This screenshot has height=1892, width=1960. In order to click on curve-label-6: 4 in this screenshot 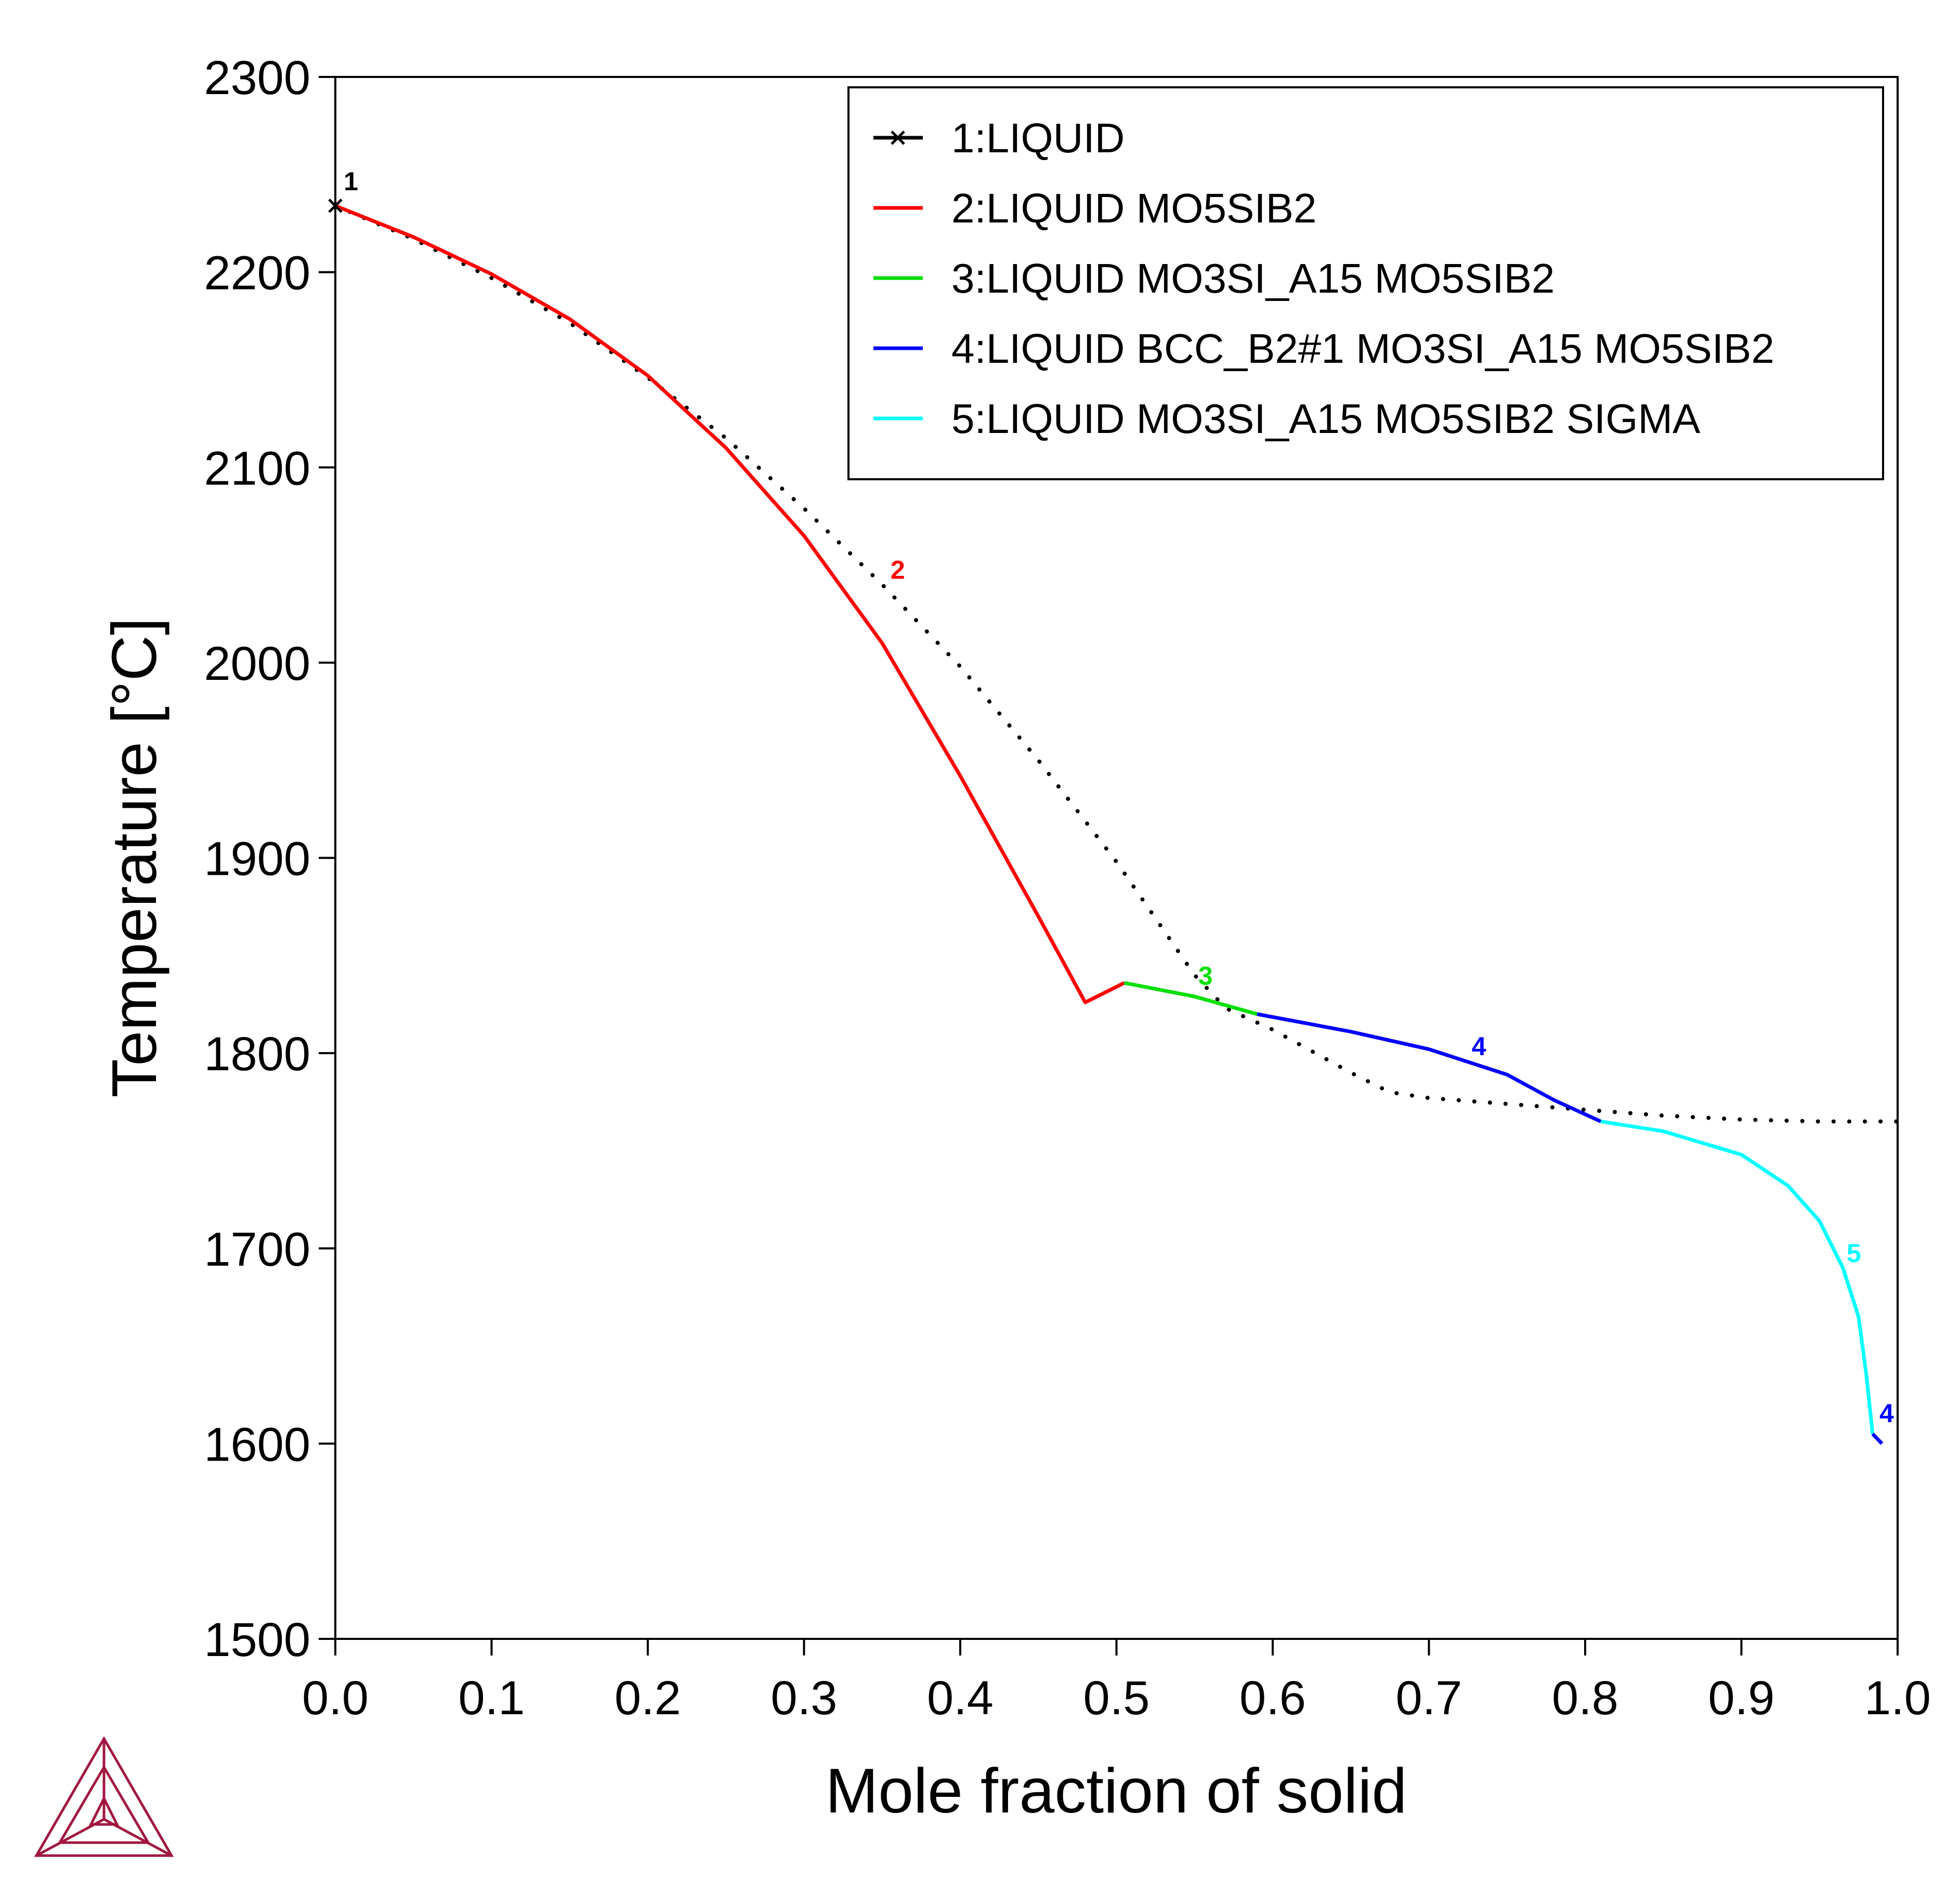, I will do `click(1886, 1413)`.